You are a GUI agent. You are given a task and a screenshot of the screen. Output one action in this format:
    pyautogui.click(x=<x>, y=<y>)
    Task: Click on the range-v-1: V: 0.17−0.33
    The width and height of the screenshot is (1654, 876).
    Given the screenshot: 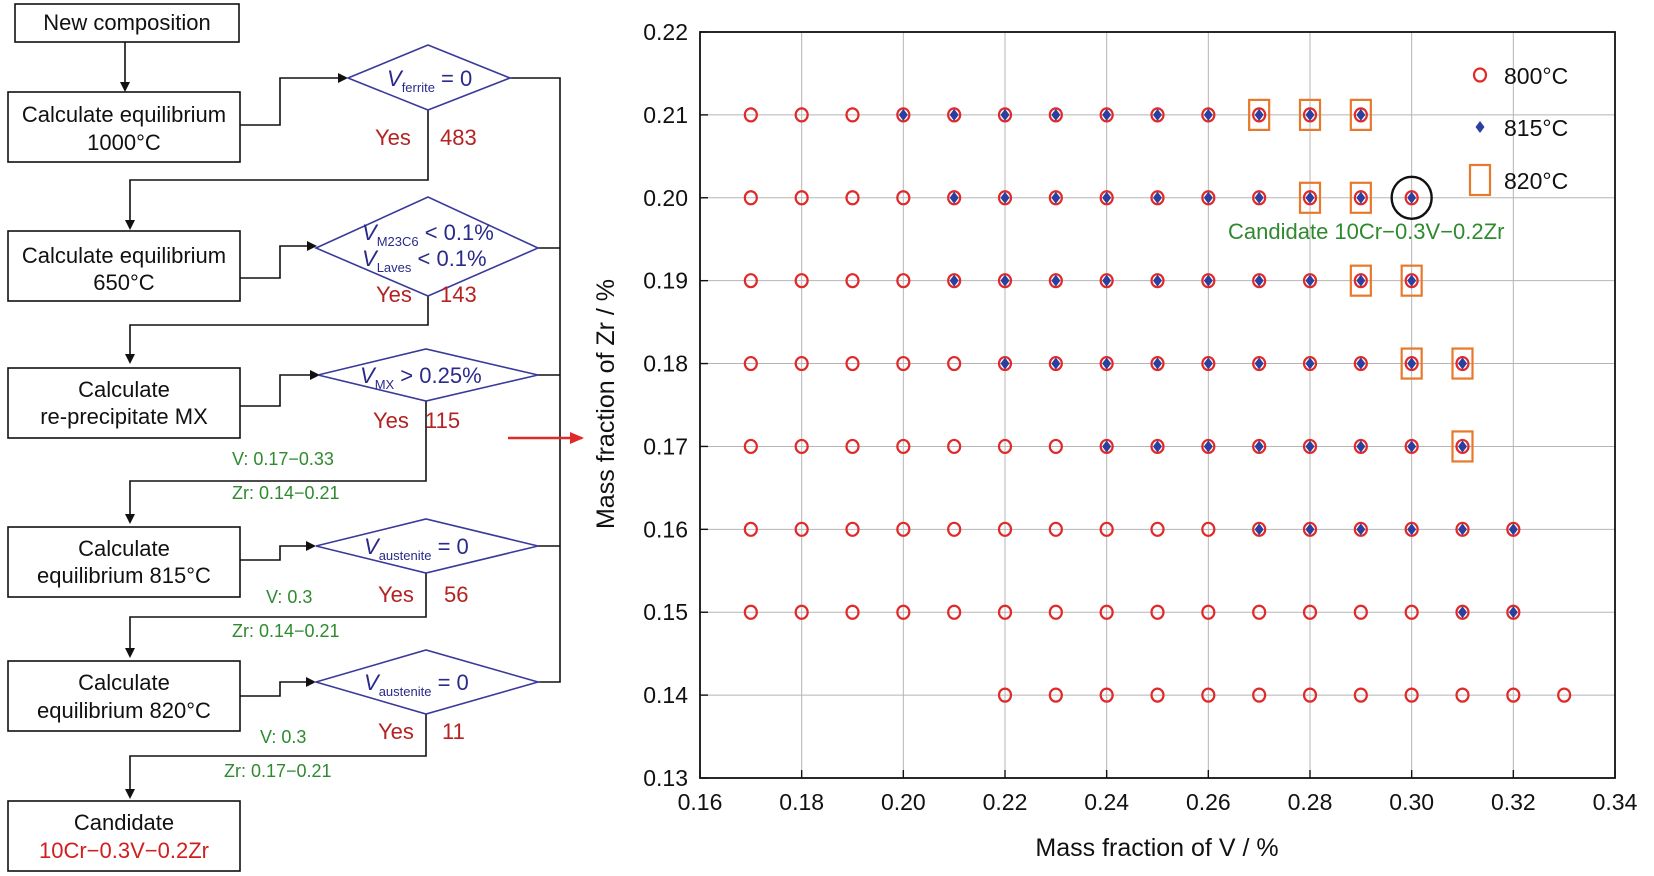 What is the action you would take?
    pyautogui.click(x=283, y=459)
    